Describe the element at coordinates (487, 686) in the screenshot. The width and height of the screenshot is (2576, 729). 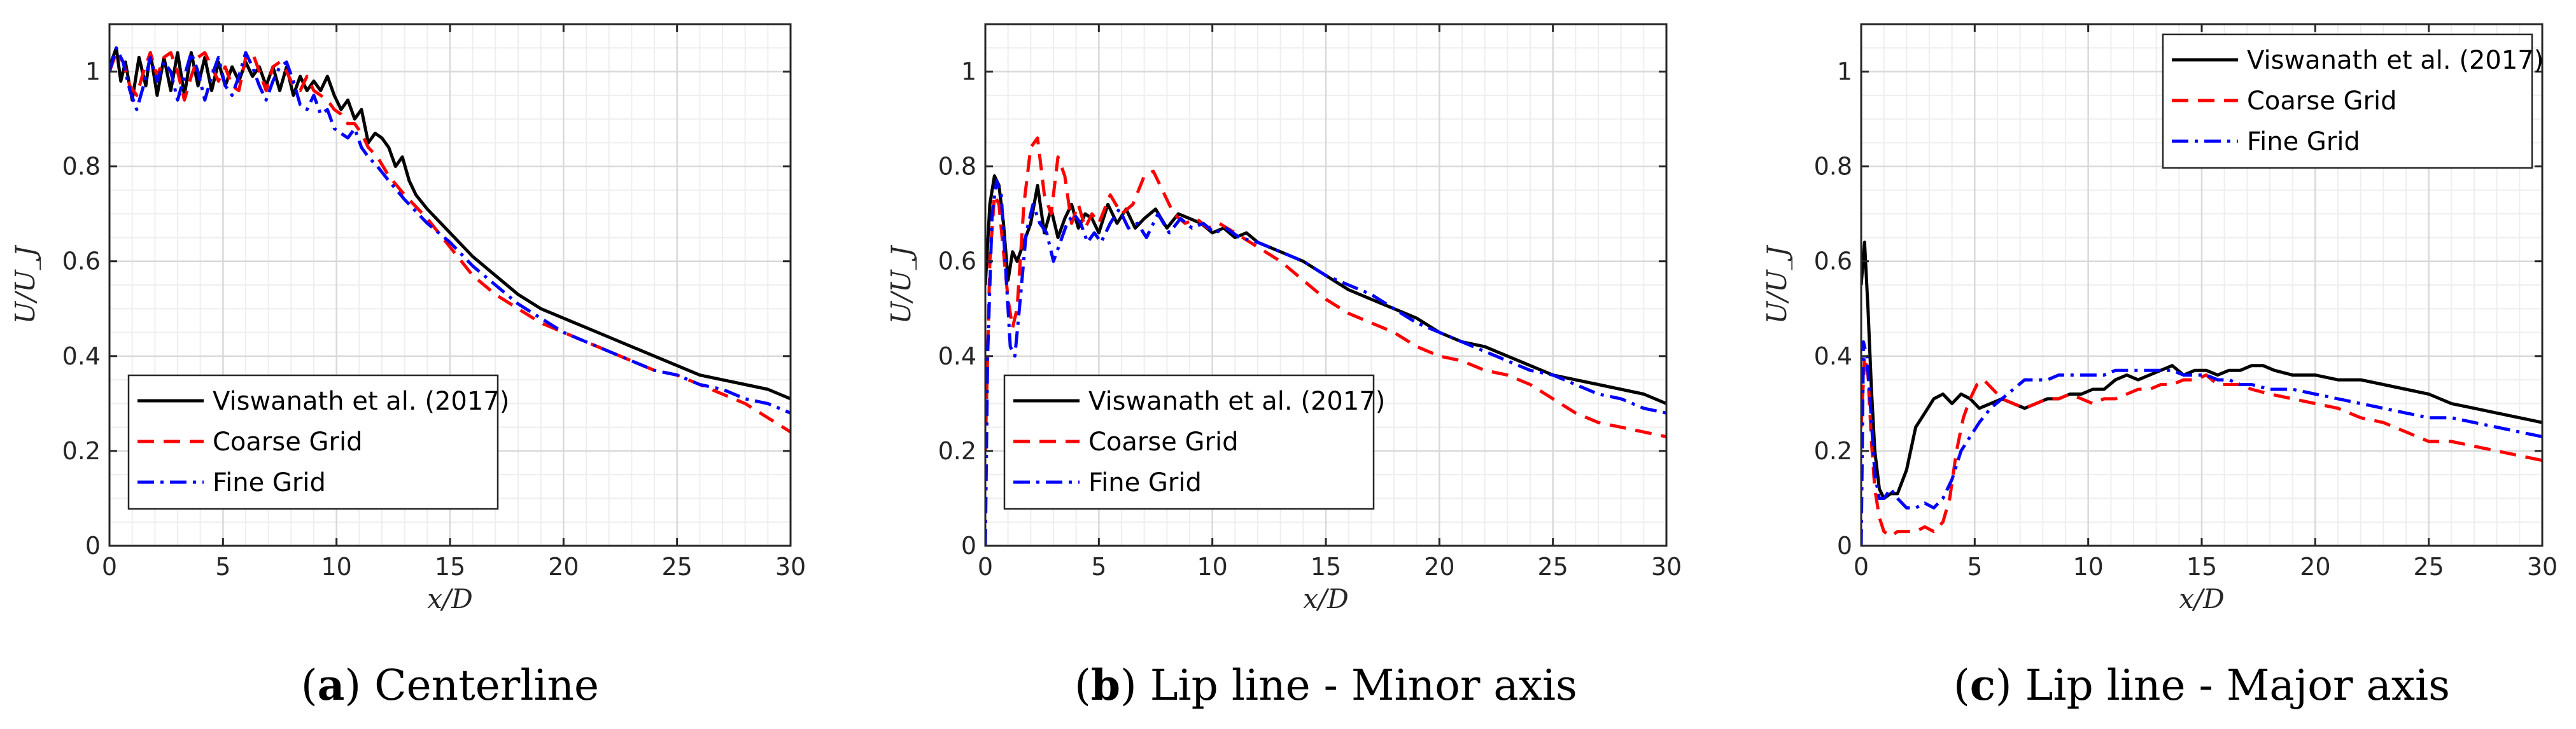
I see `caption-text: Centerline` at that location.